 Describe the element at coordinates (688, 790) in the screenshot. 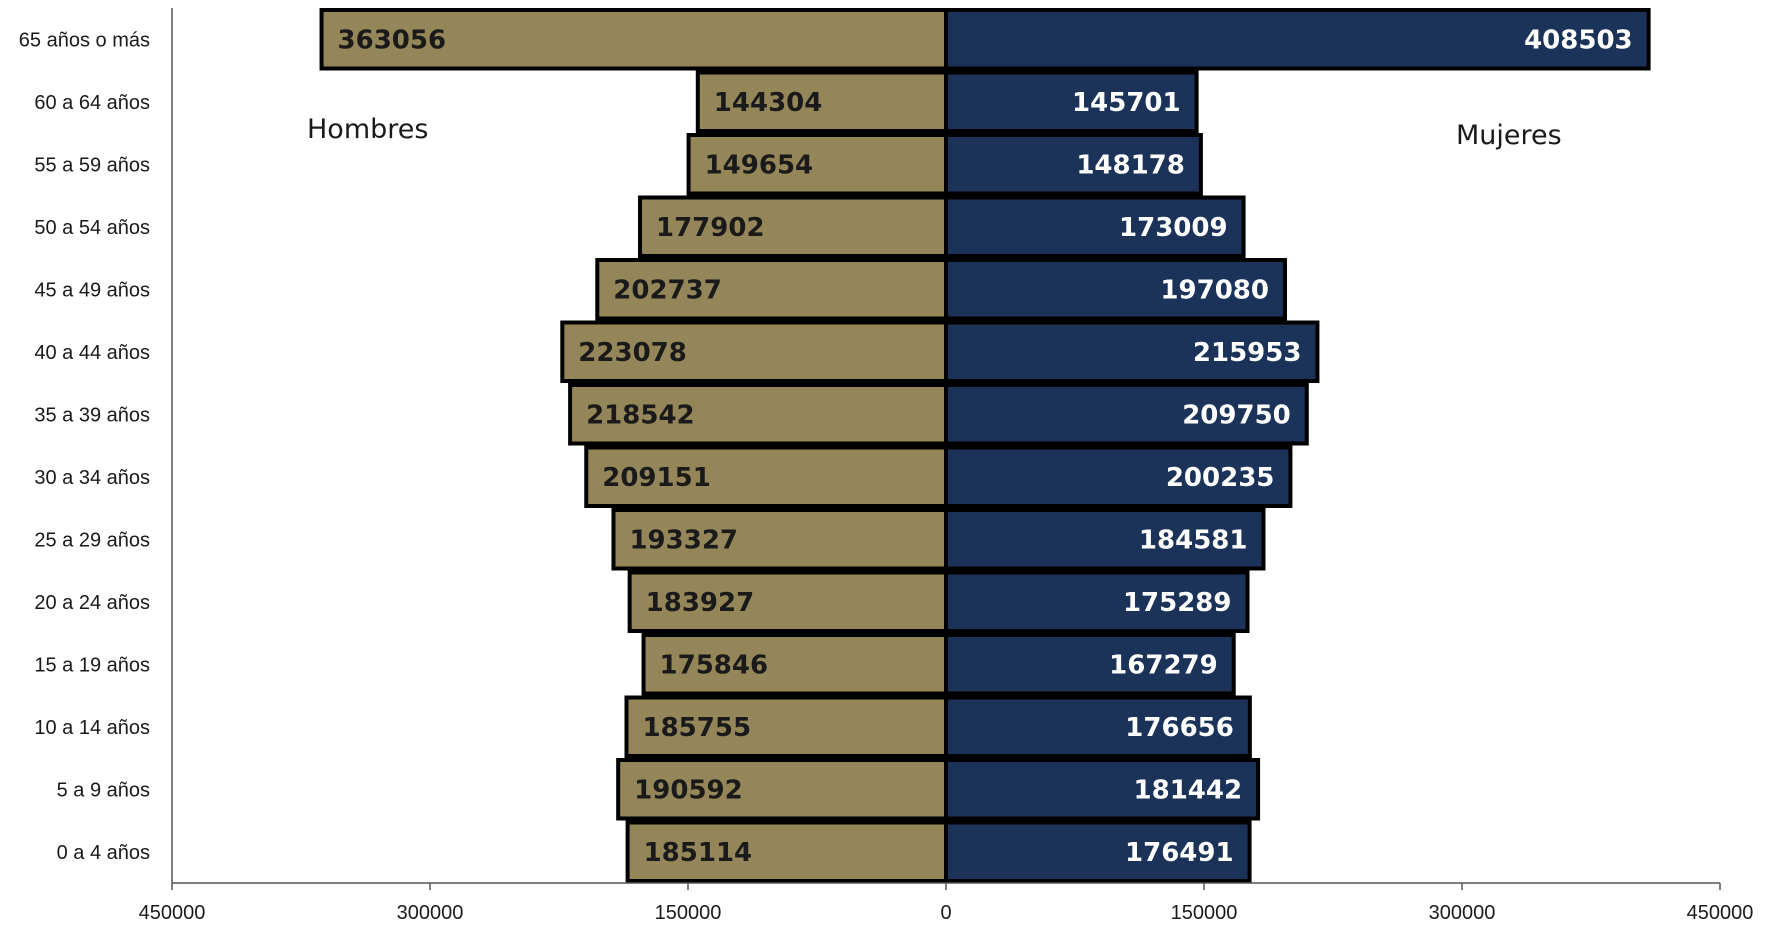

I see `data-label-hombres: 190592` at that location.